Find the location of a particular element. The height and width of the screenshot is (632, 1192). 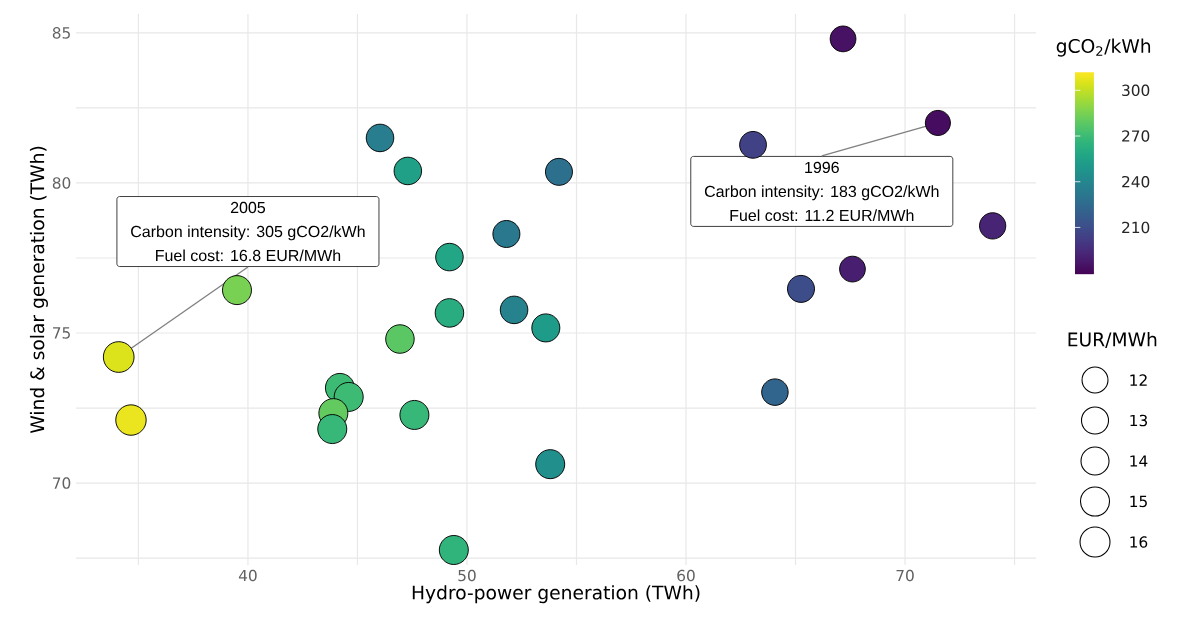

color-bar-title: gCO$_{2}$/kWh is located at coordinates (1103, 47).